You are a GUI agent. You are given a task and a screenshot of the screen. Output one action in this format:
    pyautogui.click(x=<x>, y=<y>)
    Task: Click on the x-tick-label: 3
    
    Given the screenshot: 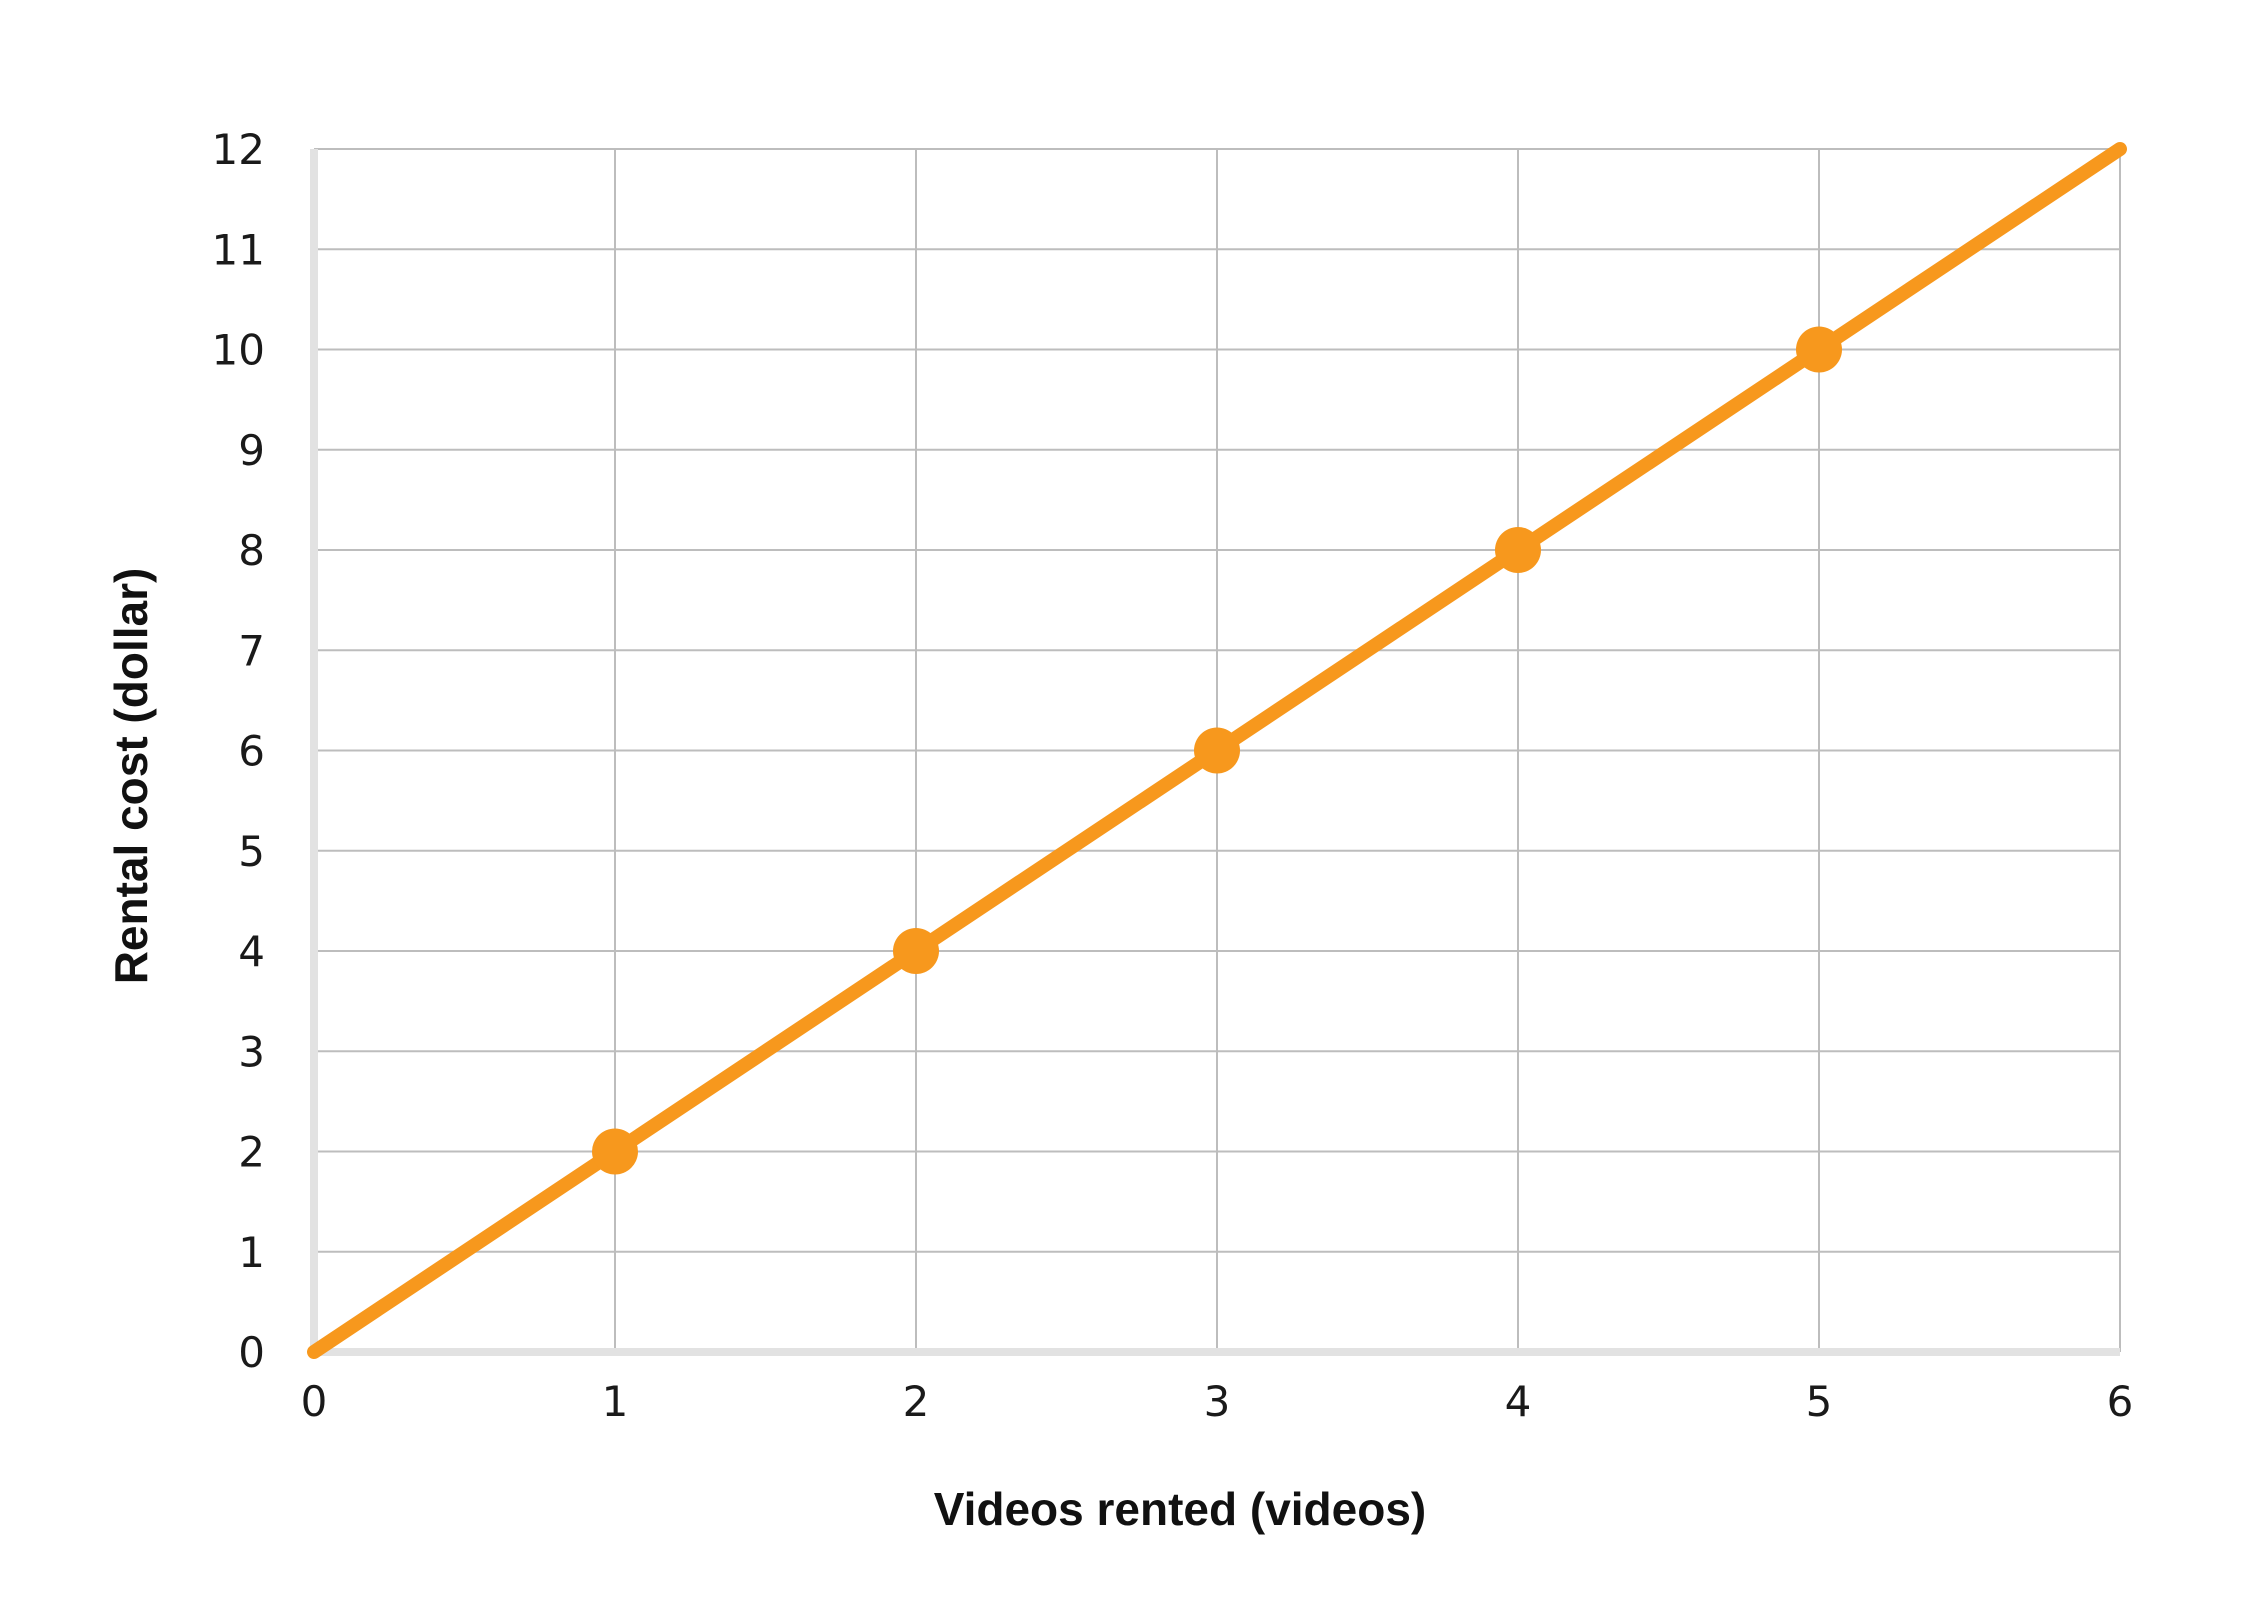 What is the action you would take?
    pyautogui.click(x=1217, y=1401)
    